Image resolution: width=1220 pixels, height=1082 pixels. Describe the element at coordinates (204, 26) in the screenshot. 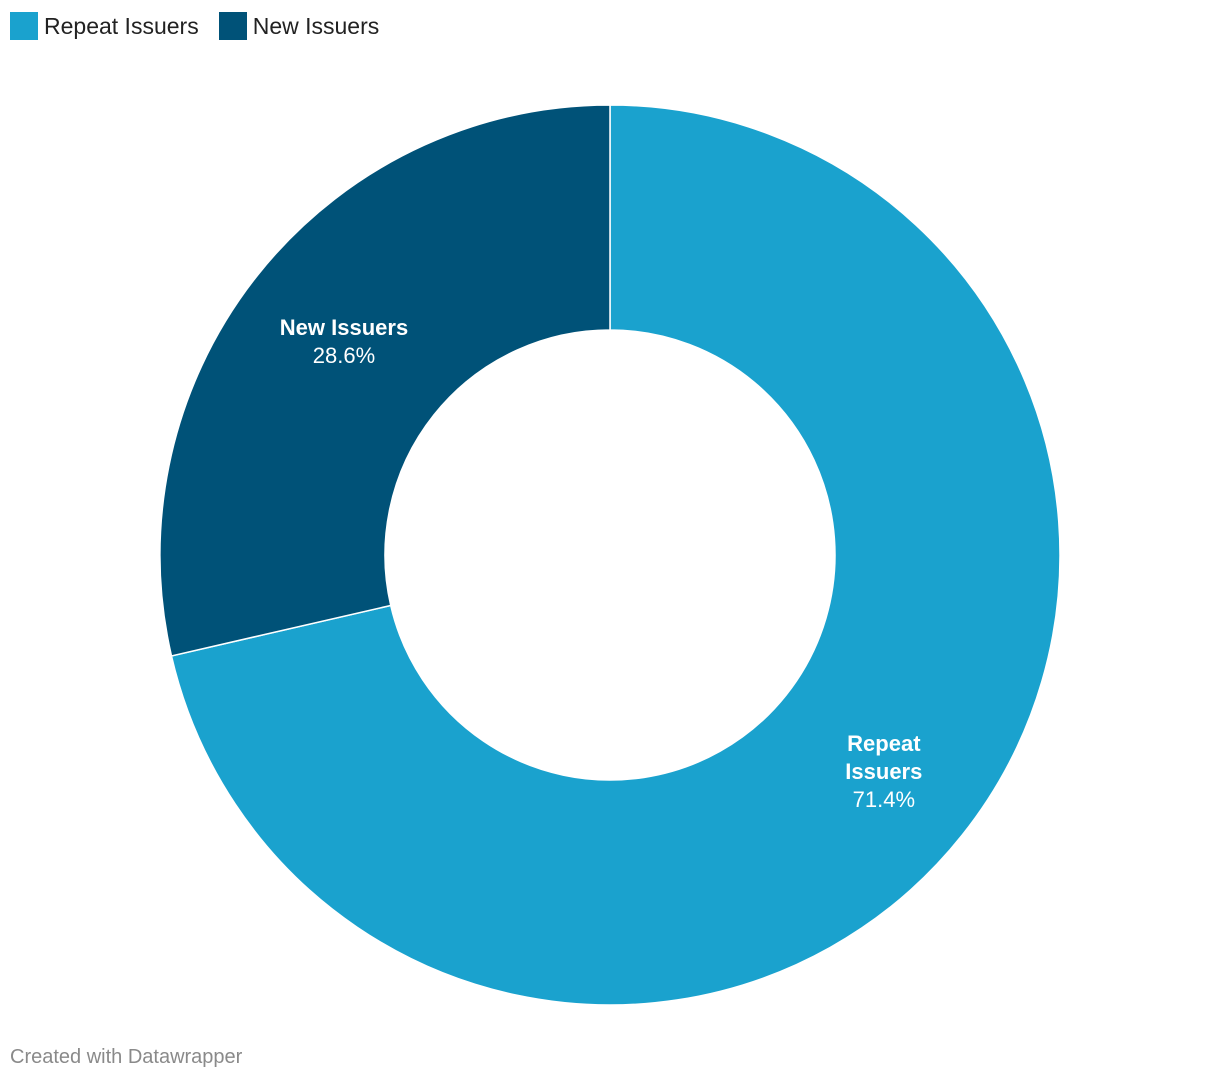

I see `chart-legend: Repeat Issuers New Issuers` at that location.